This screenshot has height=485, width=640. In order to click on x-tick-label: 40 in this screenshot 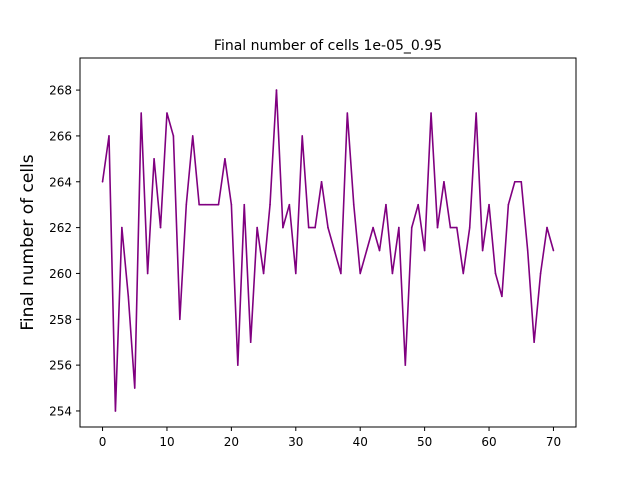, I will do `click(360, 442)`.